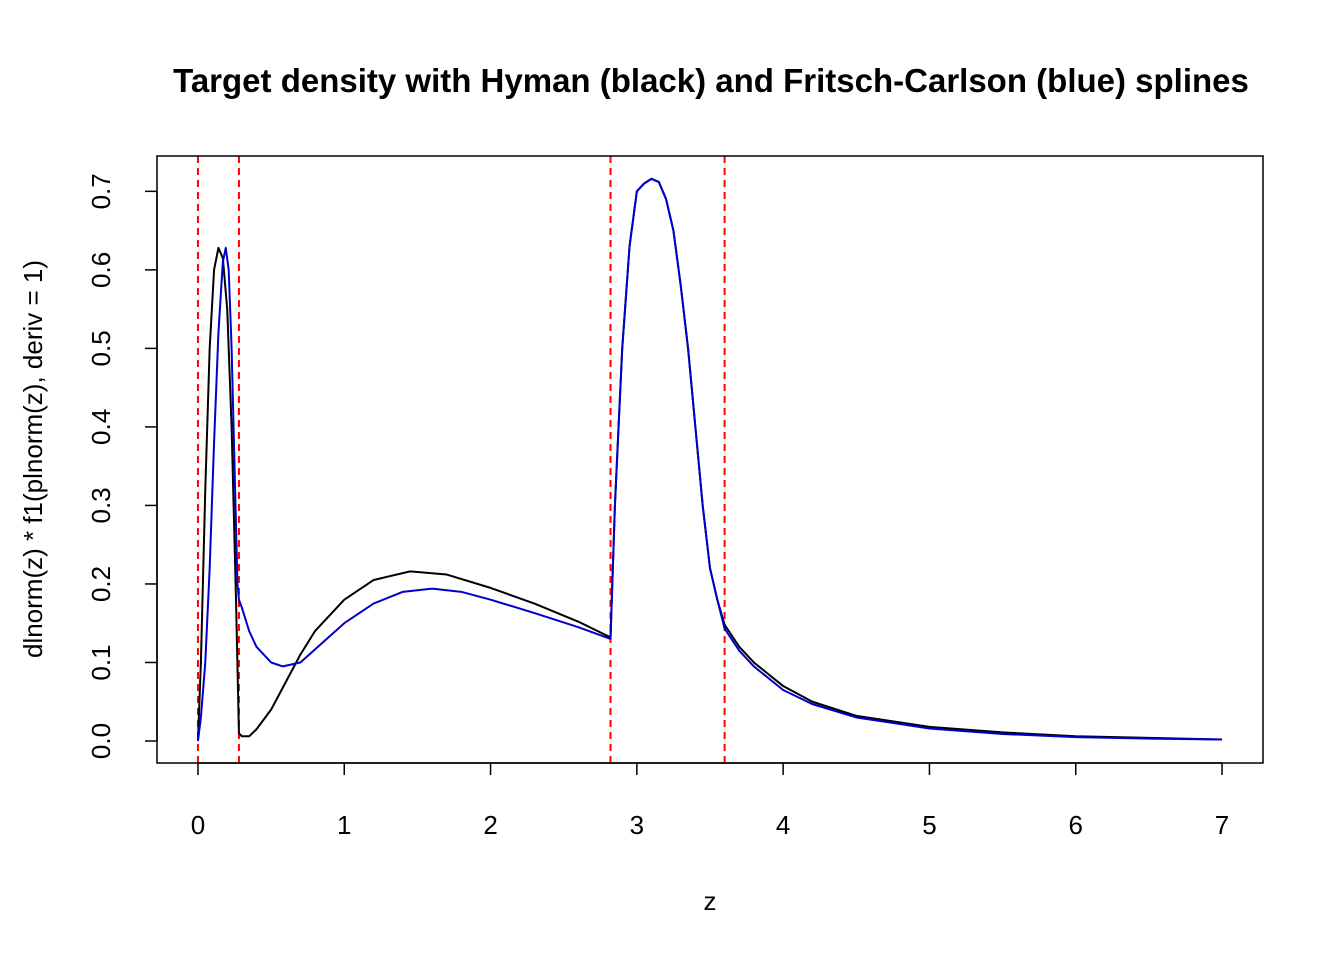 The height and width of the screenshot is (960, 1344). I want to click on y-axis-label: dlnorm(z) * f1(plnorm(z), deriv = 1), so click(33, 459).